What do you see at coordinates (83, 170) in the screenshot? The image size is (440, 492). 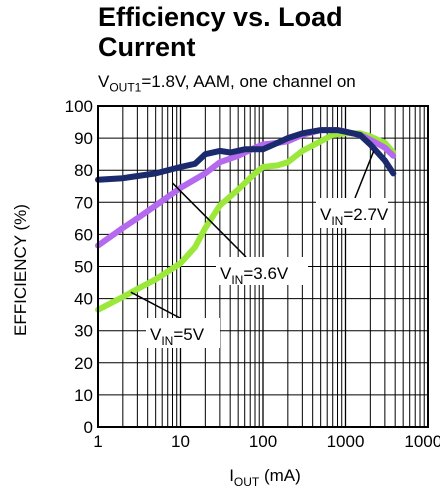 I see `y-tick-label: 80` at bounding box center [83, 170].